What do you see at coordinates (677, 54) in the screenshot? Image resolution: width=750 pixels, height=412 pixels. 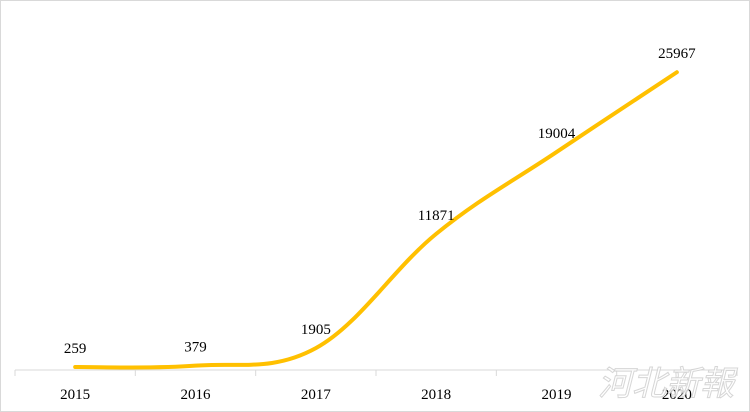 I see `data-label-2020: 25967` at bounding box center [677, 54].